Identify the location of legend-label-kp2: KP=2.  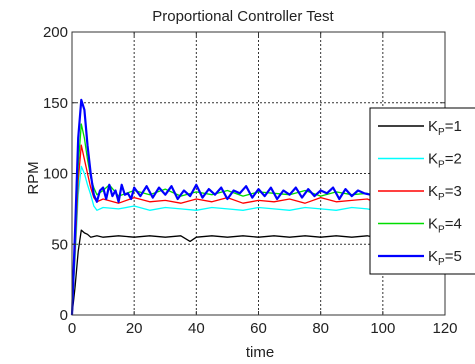
(445, 161).